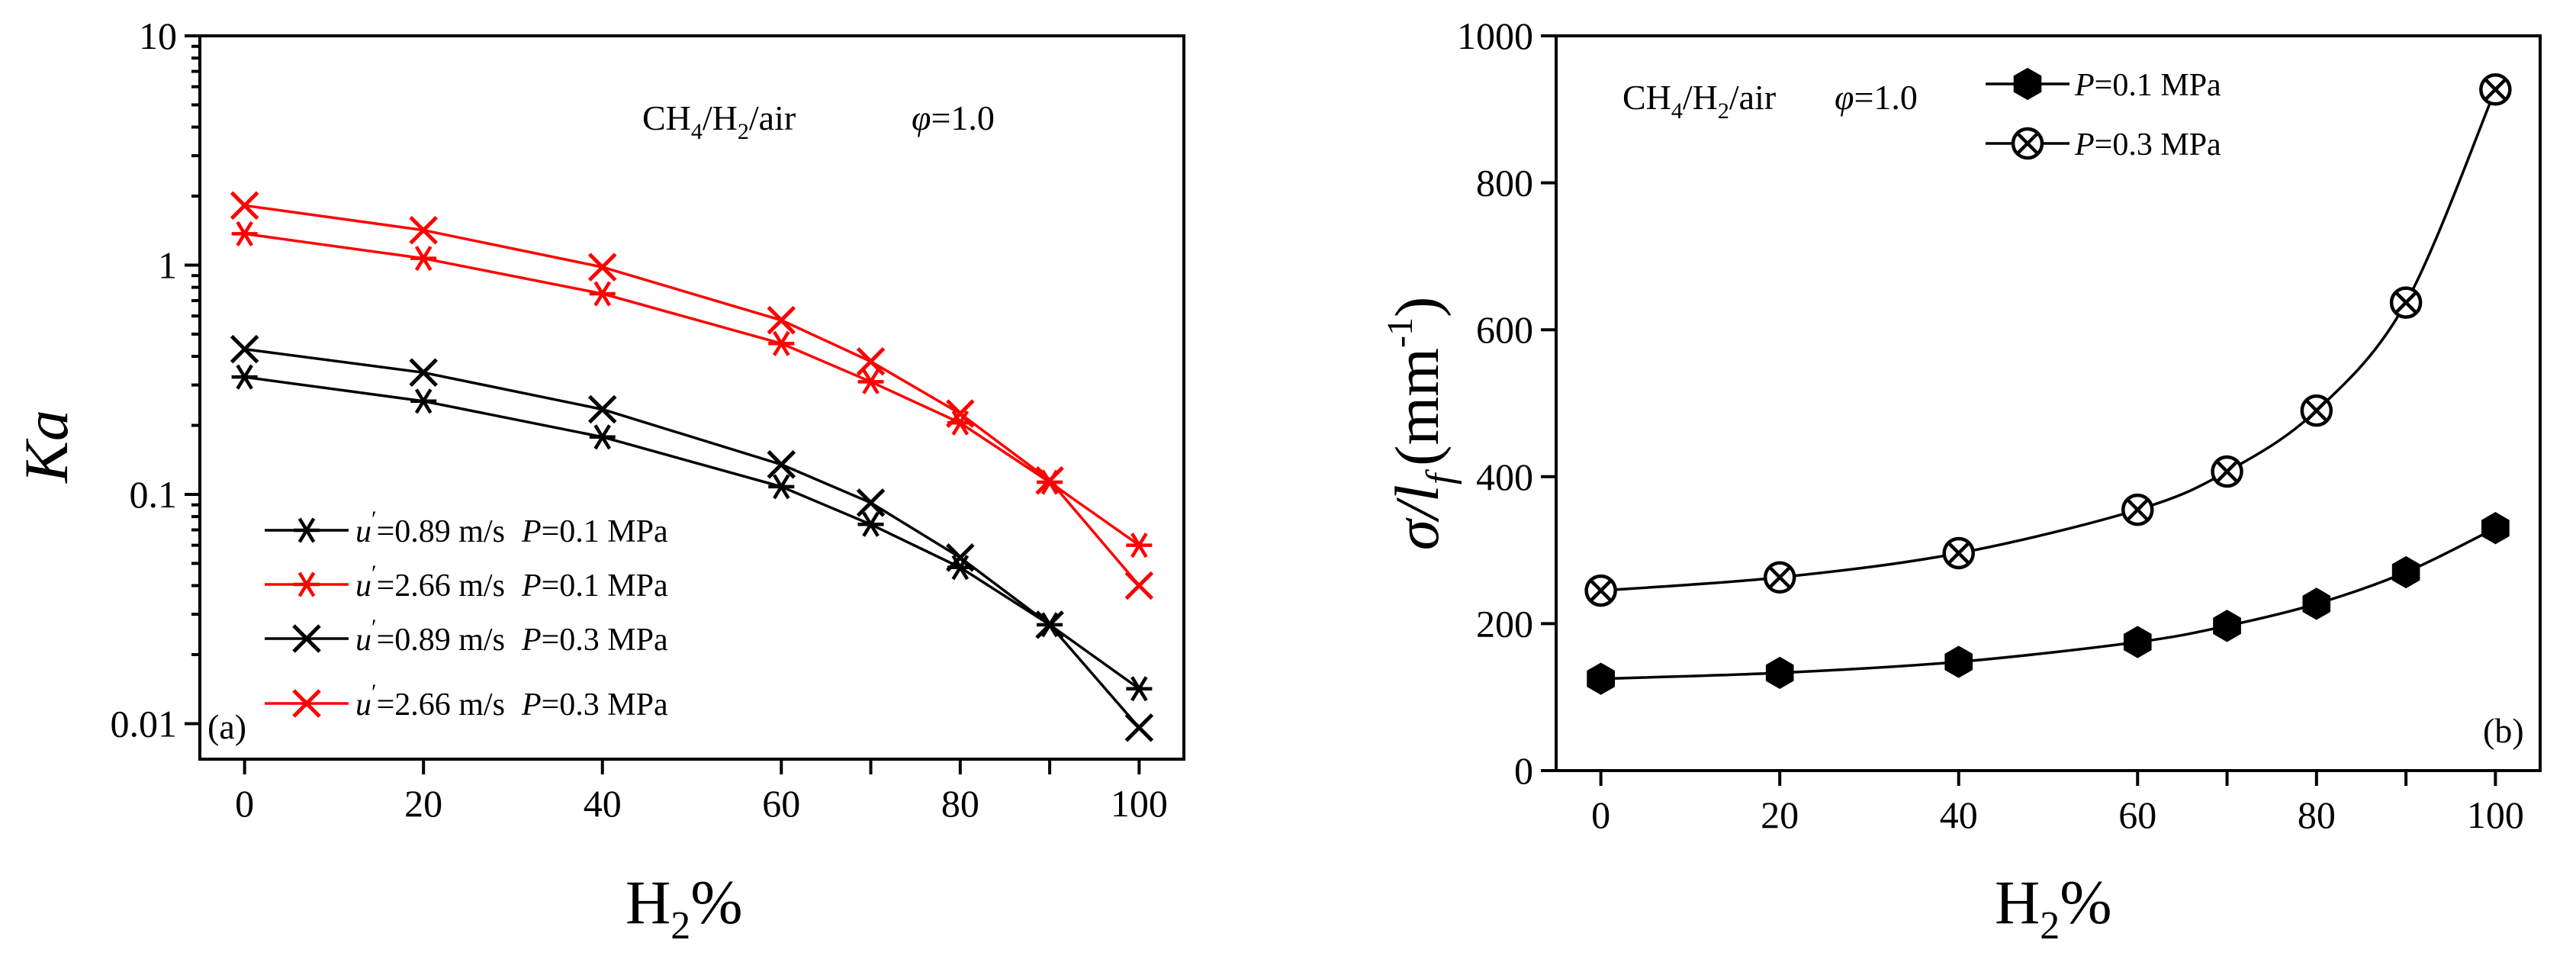  I want to click on legend-item: P=0.3 MPa, so click(2103, 145).